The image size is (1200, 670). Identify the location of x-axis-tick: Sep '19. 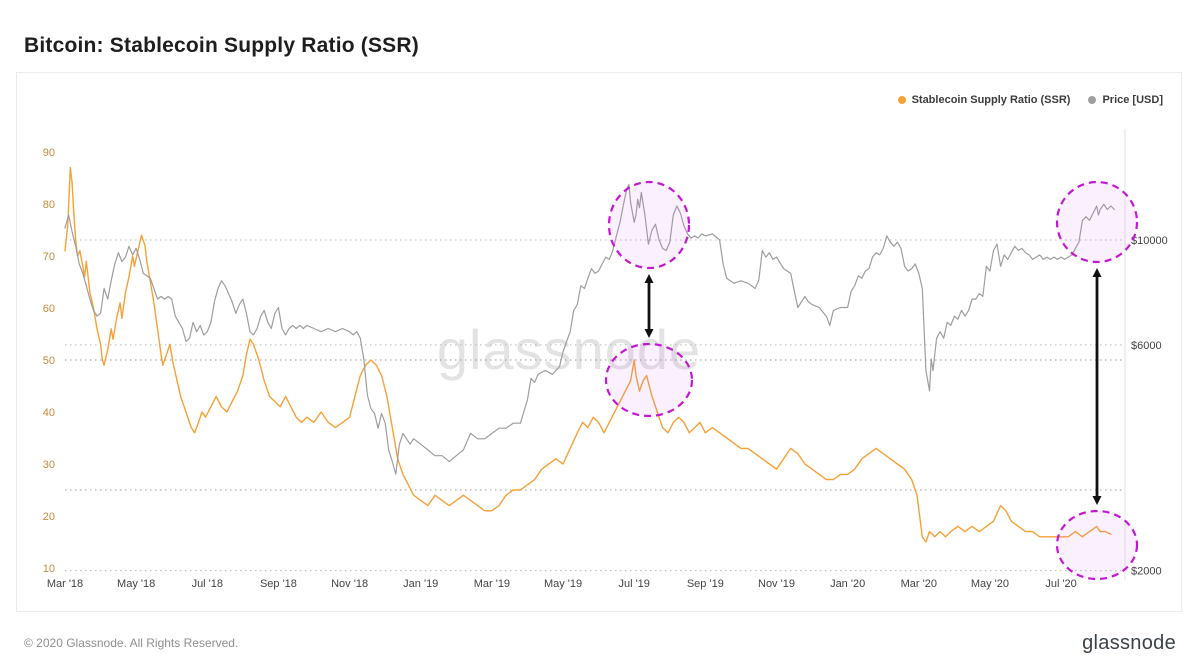
(705, 584).